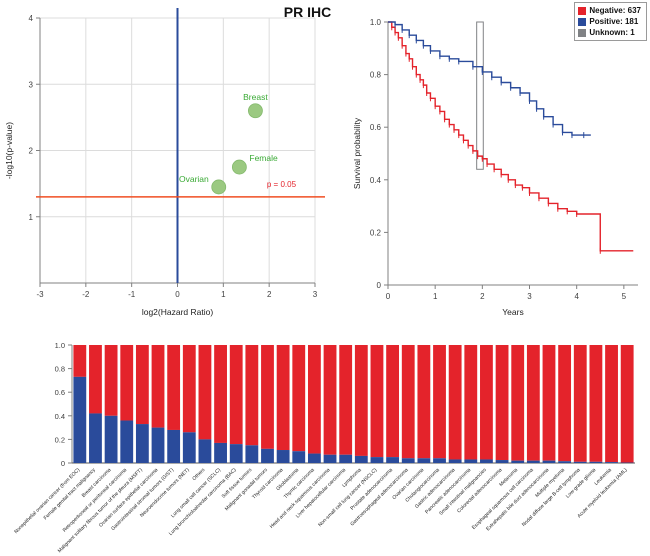  I want to click on scatter-point, so click(219, 187).